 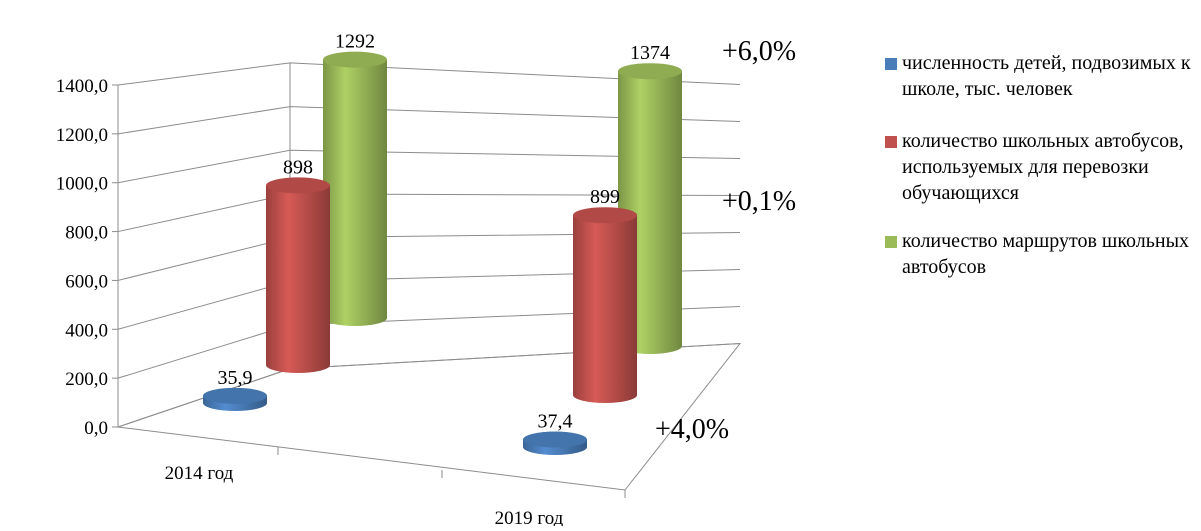 I want to click on y-tick-label: 1400,0, so click(x=82, y=86).